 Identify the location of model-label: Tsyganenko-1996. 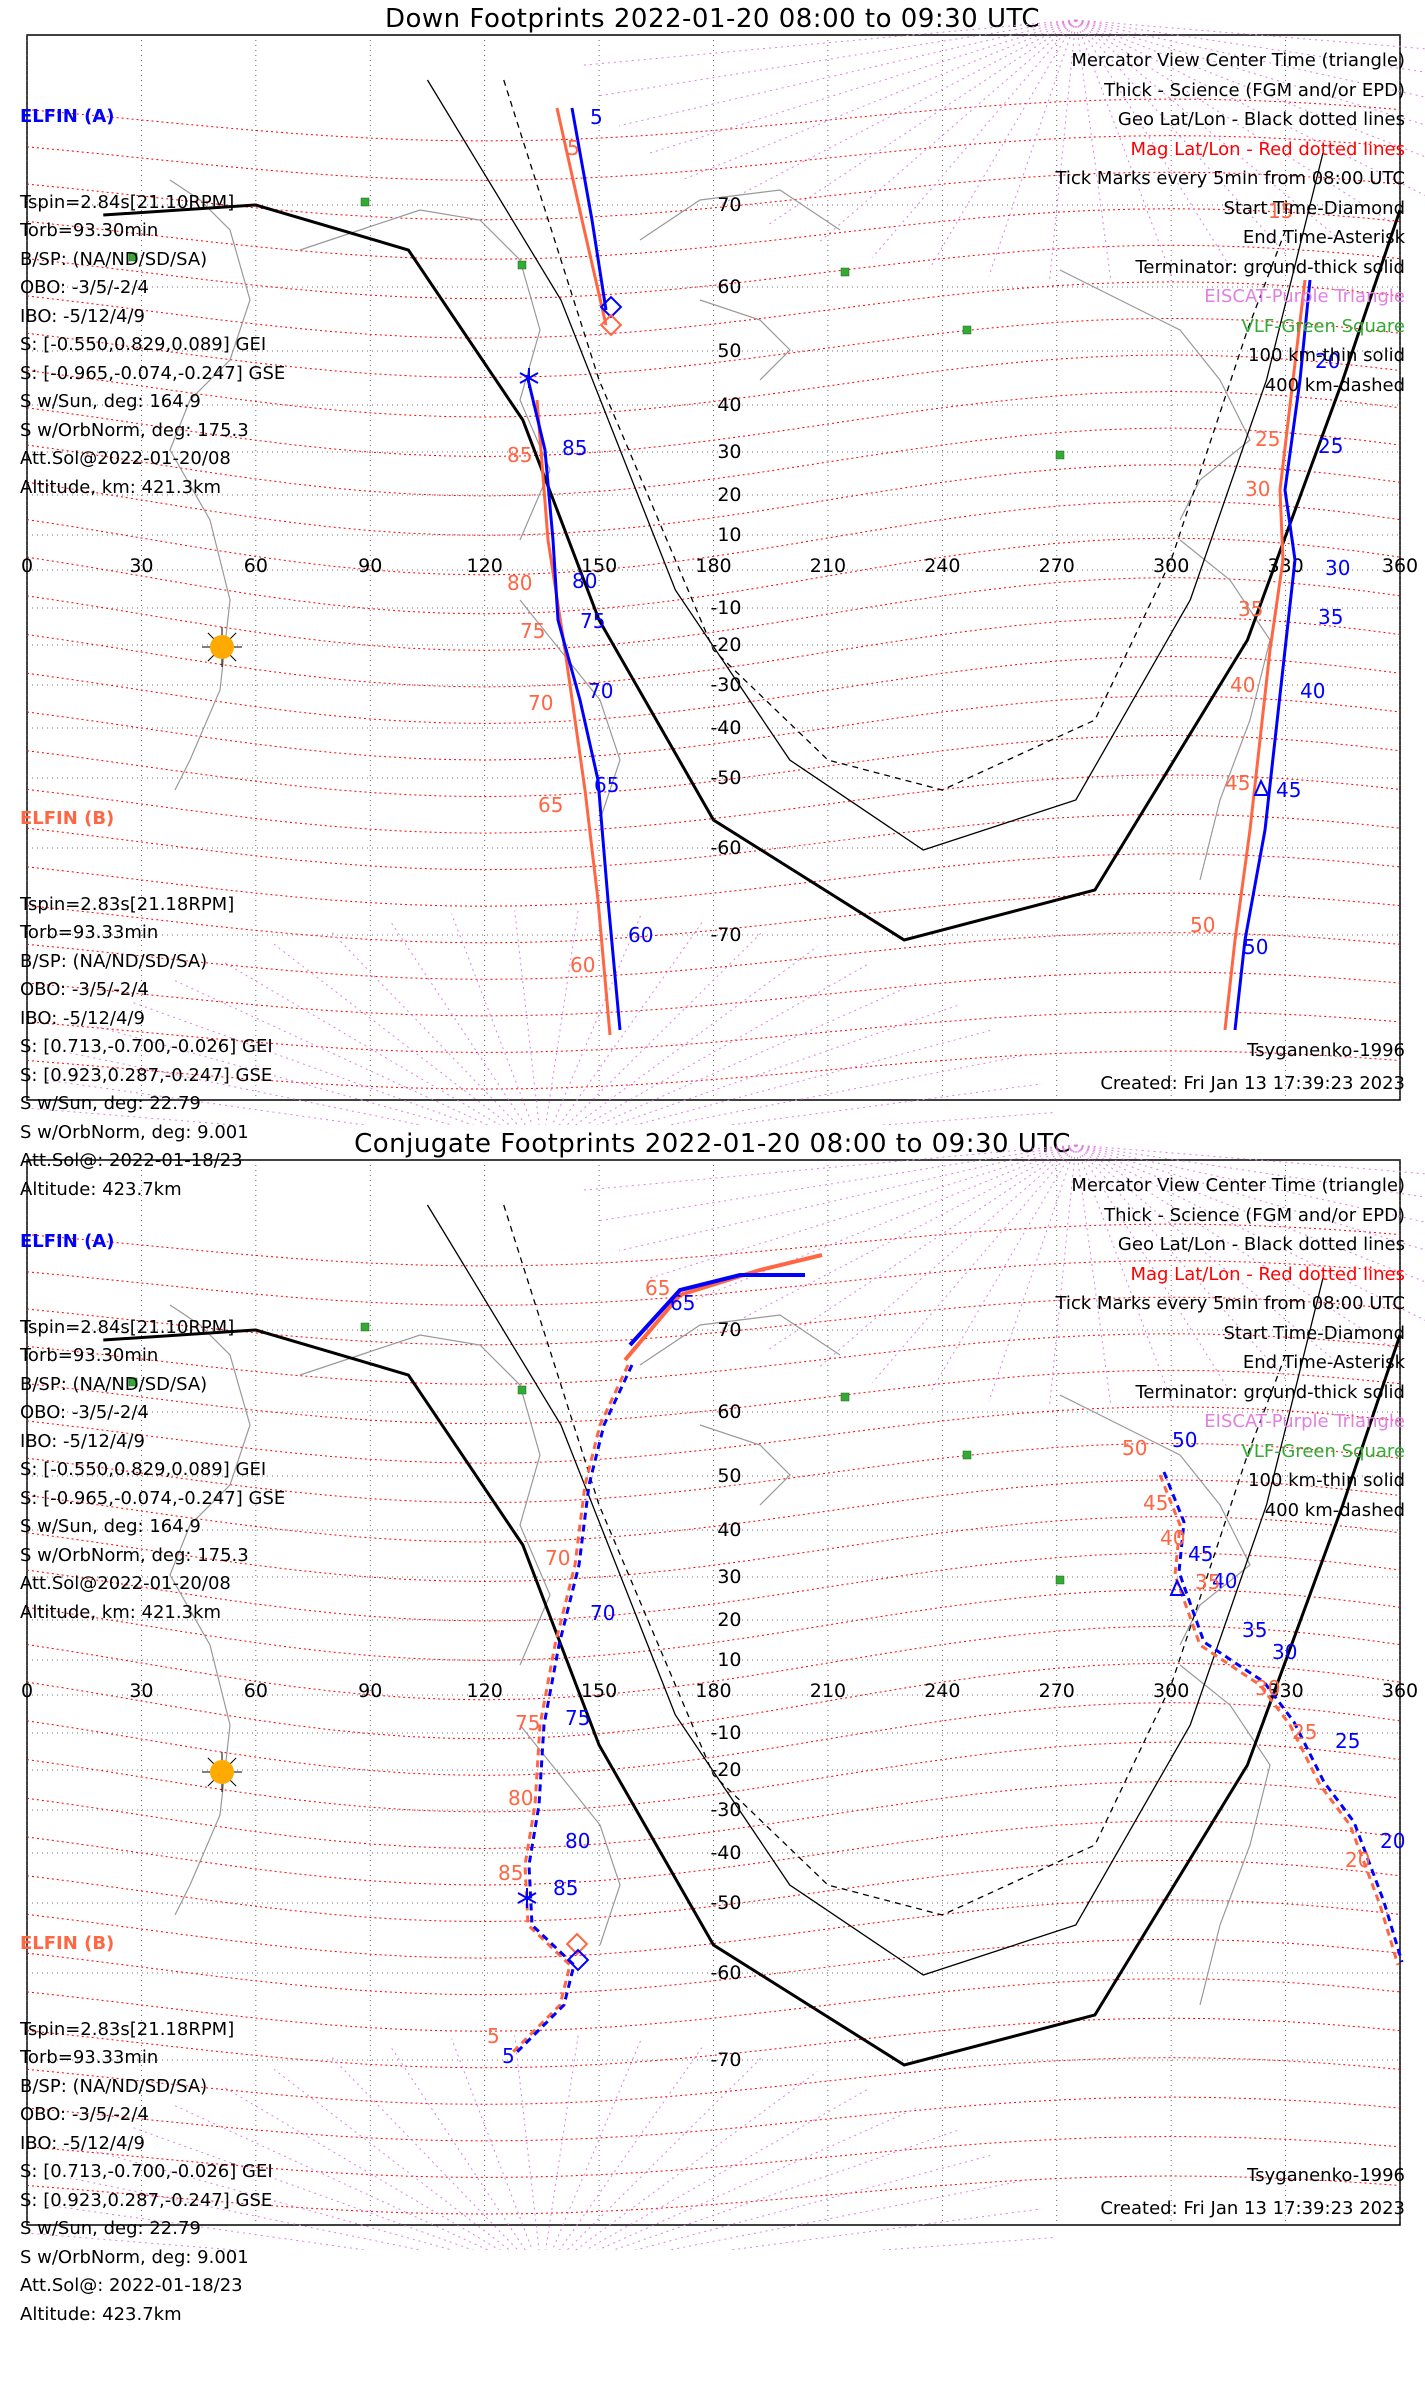
(1326, 1050).